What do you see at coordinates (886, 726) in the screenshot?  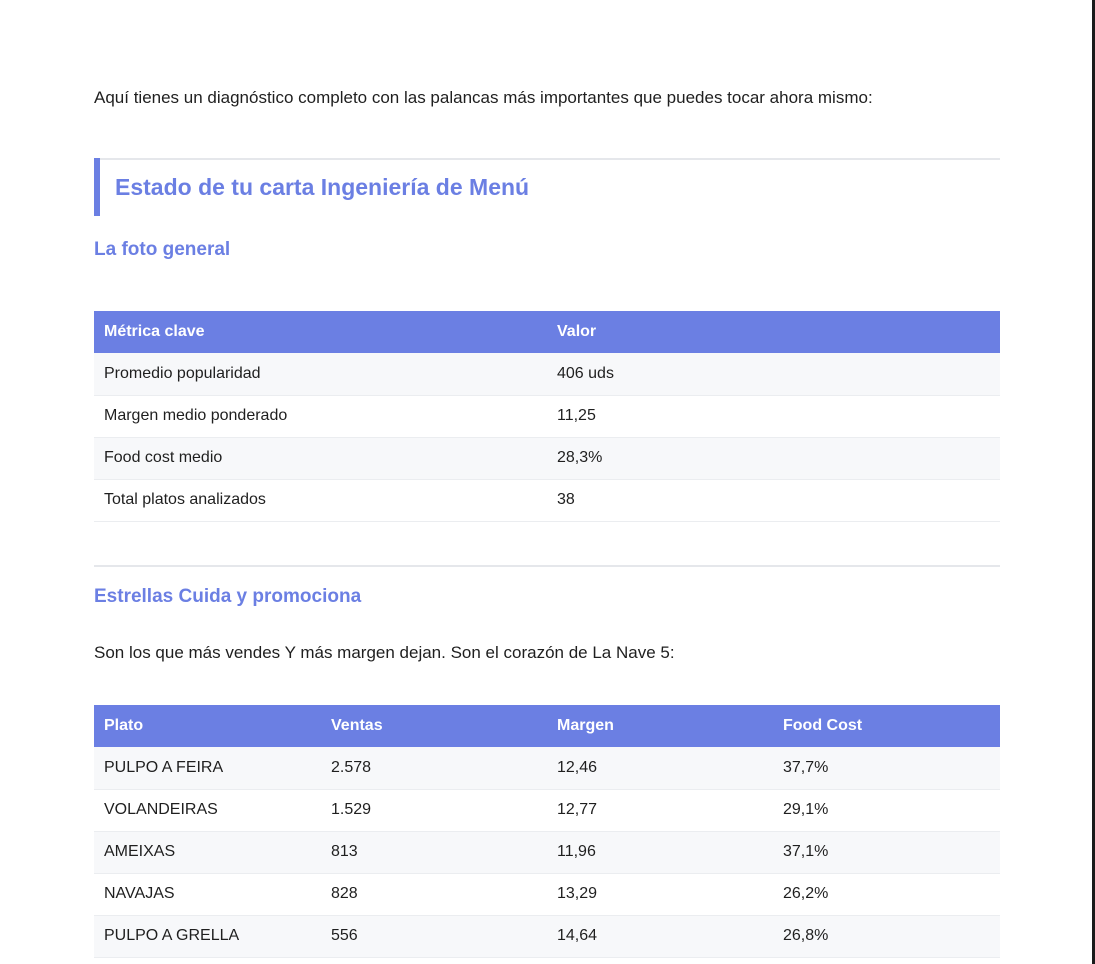 I see `column-header: Food Cost` at bounding box center [886, 726].